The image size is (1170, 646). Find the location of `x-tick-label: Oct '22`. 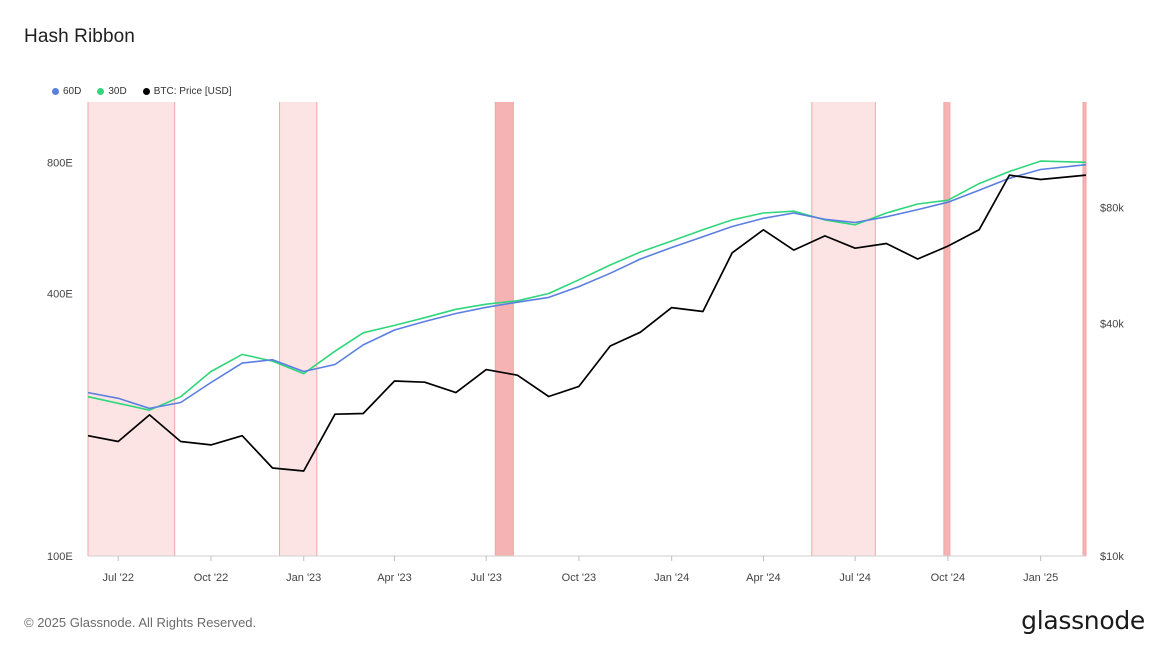

x-tick-label: Oct '22 is located at coordinates (211, 578).